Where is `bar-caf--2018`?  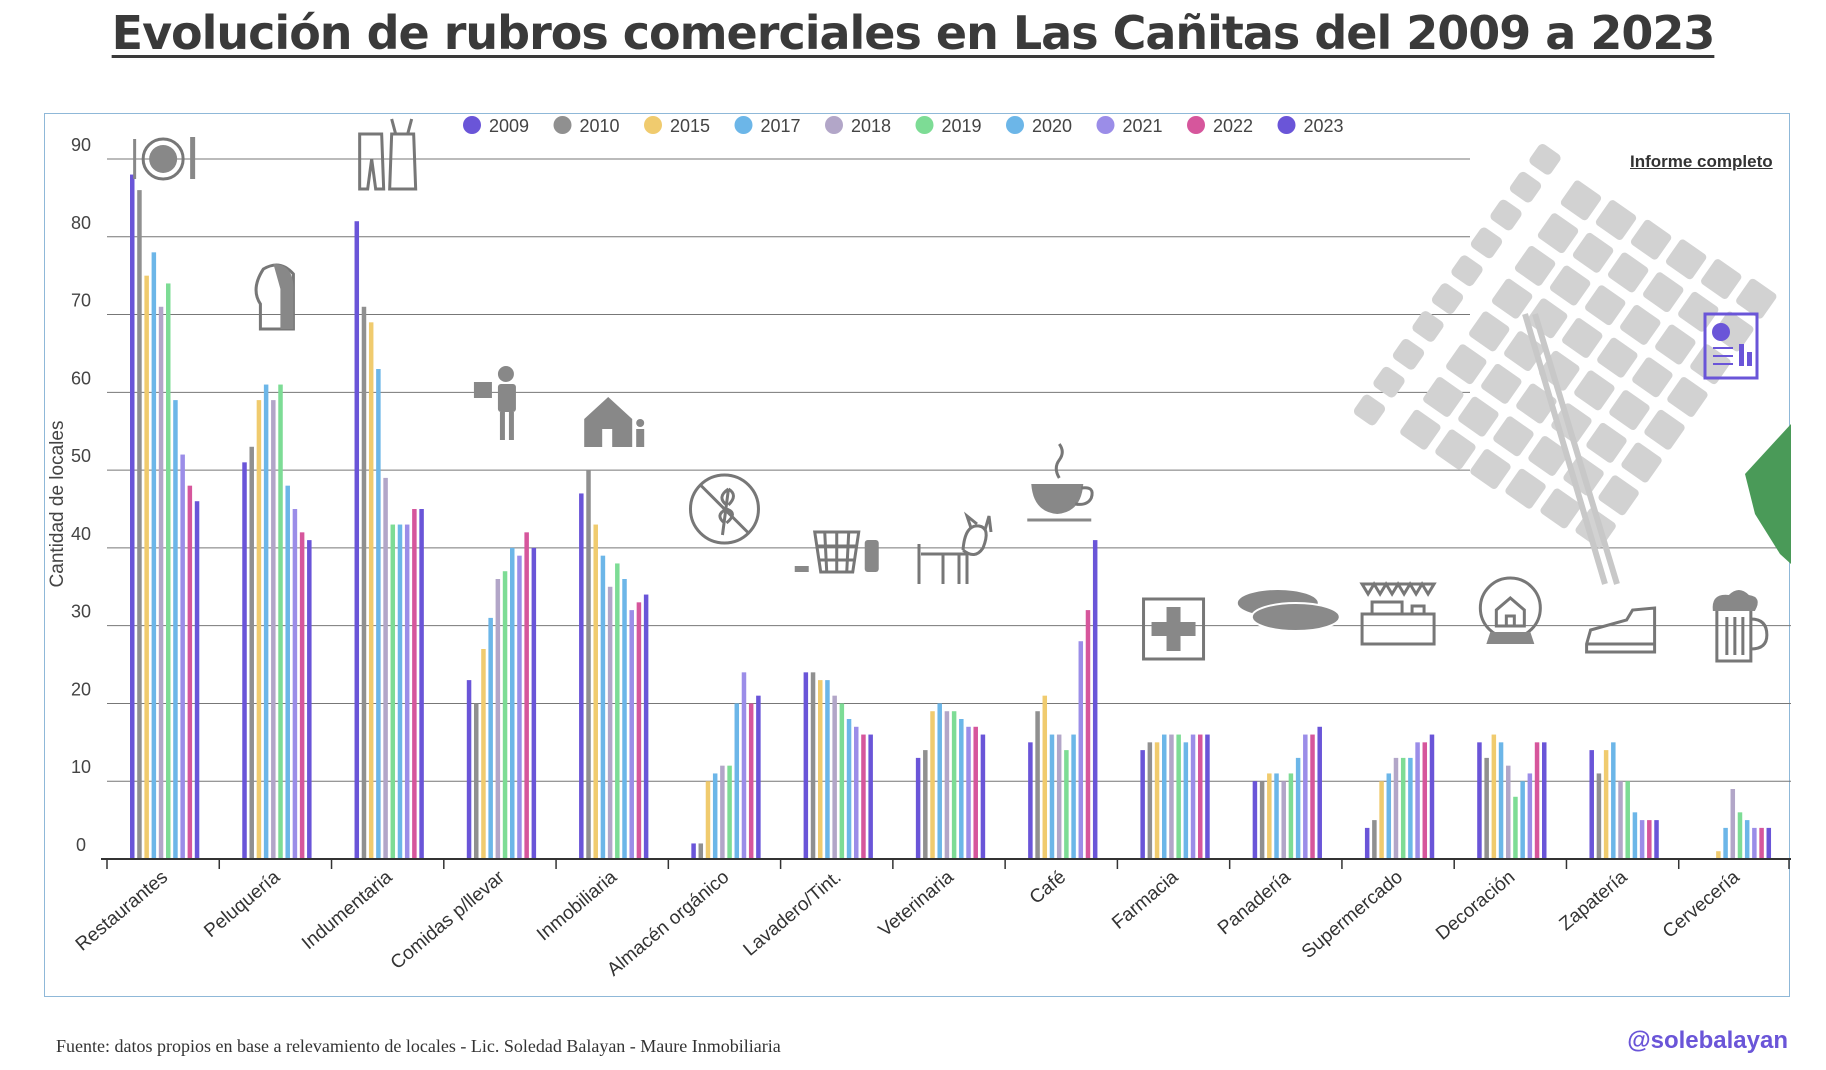
bar-caf--2018 is located at coordinates (1059, 796).